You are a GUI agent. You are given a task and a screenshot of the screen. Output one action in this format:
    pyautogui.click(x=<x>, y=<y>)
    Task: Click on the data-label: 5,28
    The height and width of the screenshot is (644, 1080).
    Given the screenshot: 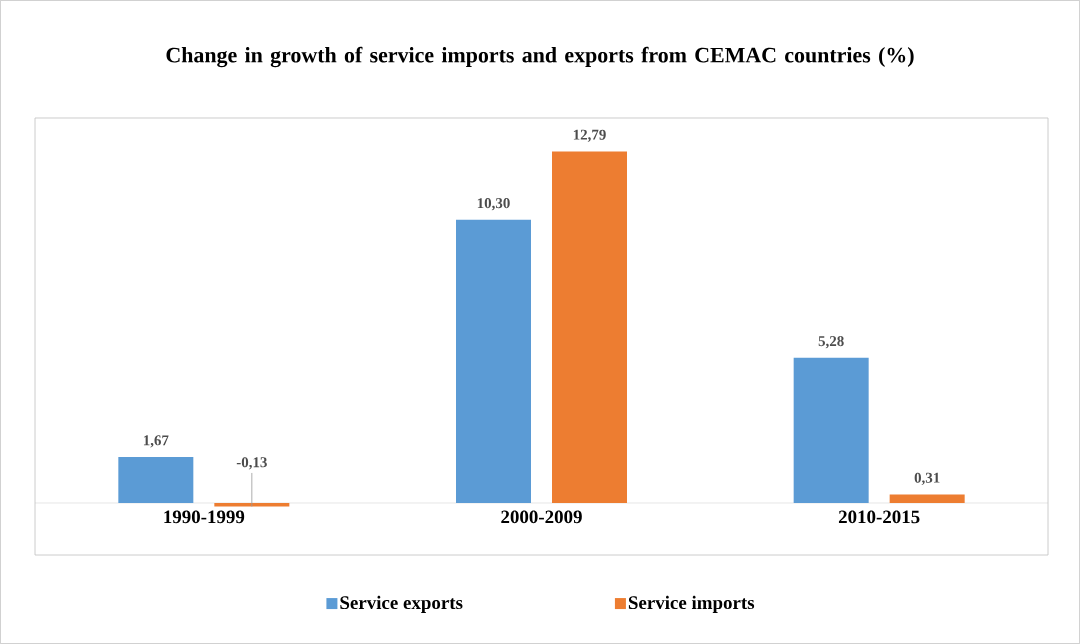 What is the action you would take?
    pyautogui.click(x=831, y=342)
    